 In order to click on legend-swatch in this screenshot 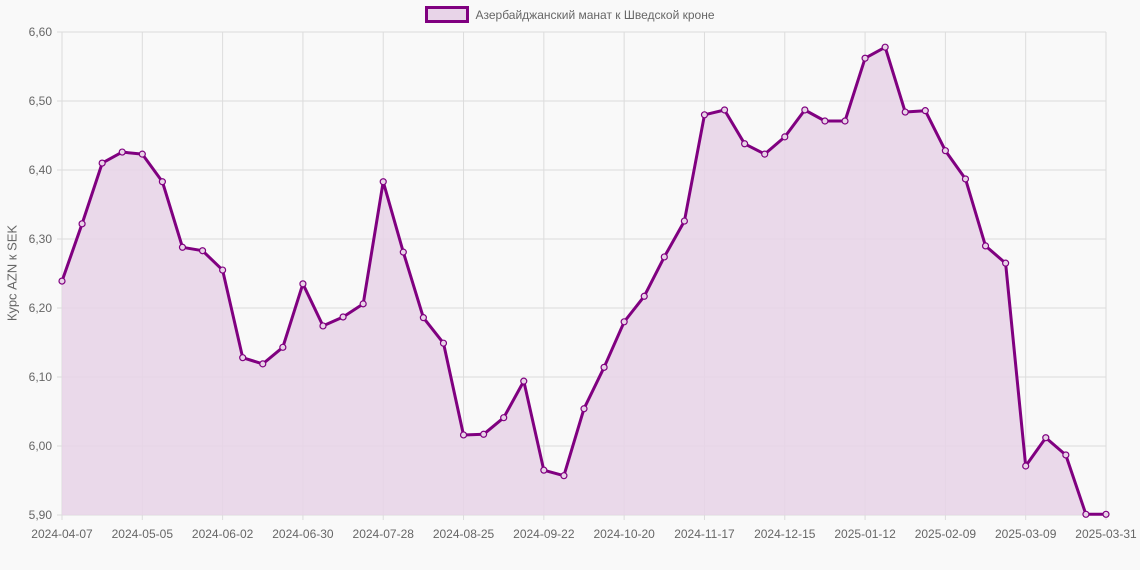, I will do `click(447, 14)`.